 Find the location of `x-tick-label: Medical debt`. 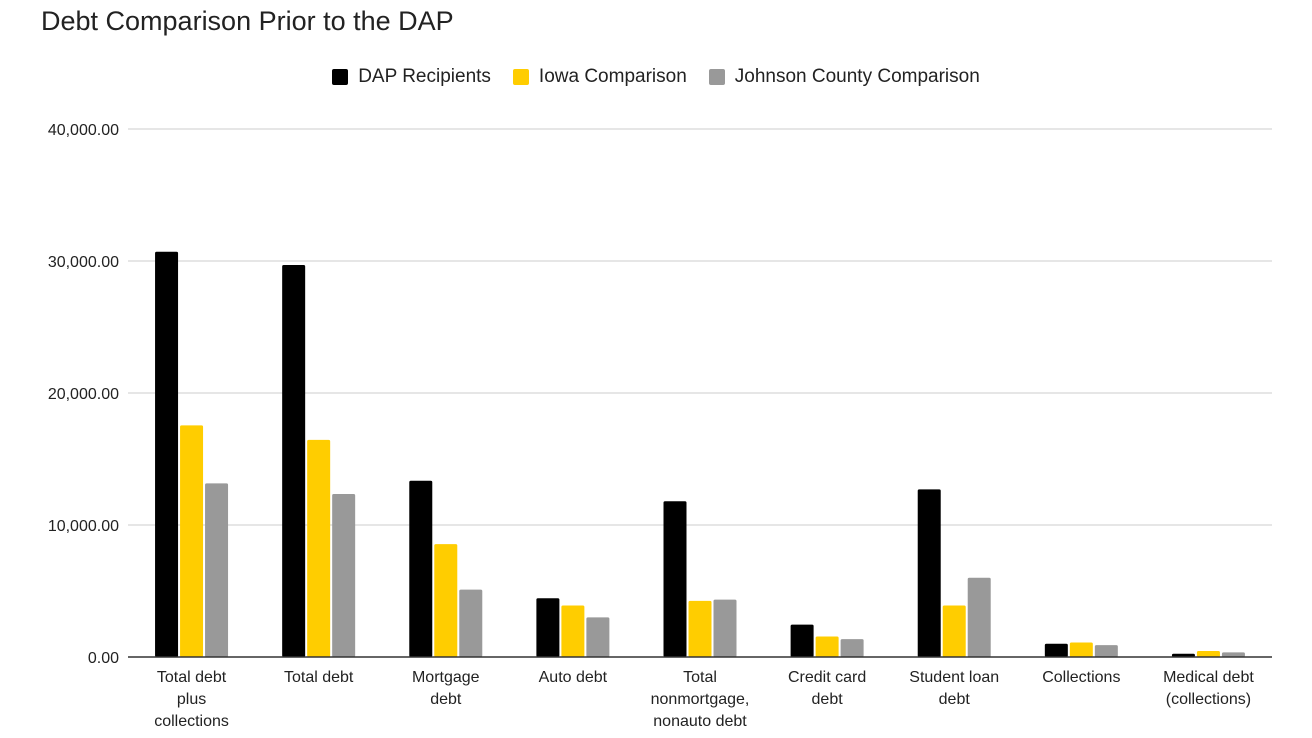

x-tick-label: Medical debt is located at coordinates (1208, 677).